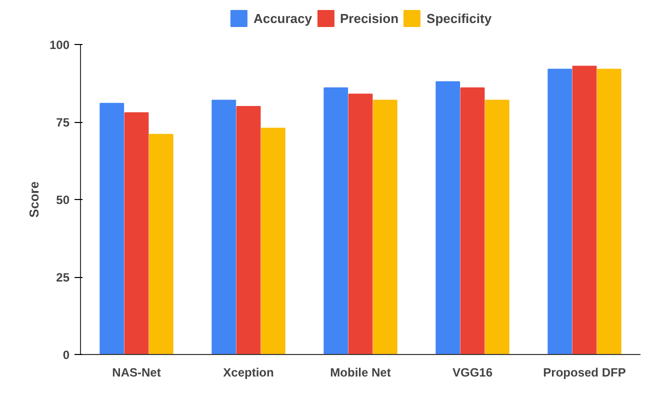 The width and height of the screenshot is (660, 412). I want to click on y-axis-title: Score, so click(34, 199).